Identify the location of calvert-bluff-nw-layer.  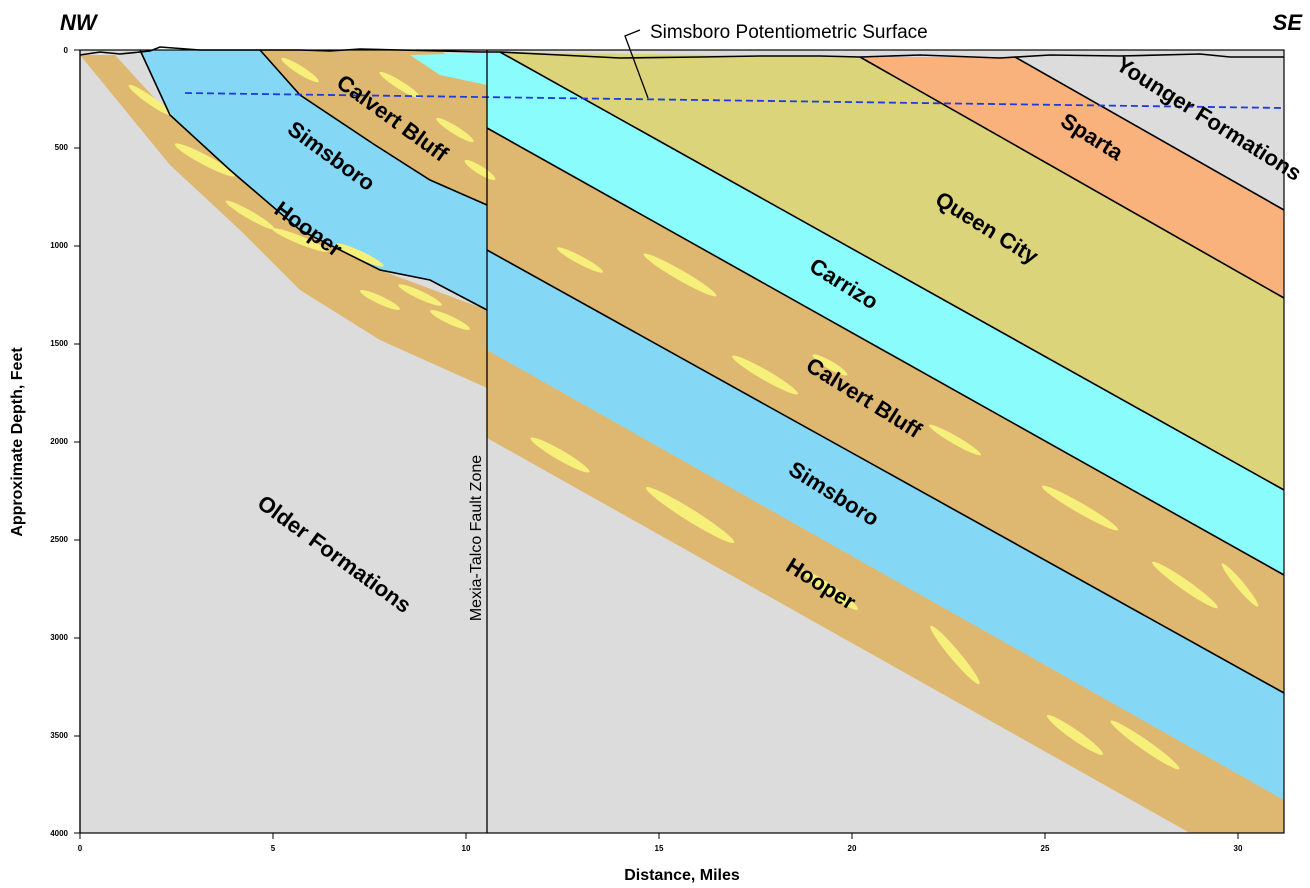
(373, 127).